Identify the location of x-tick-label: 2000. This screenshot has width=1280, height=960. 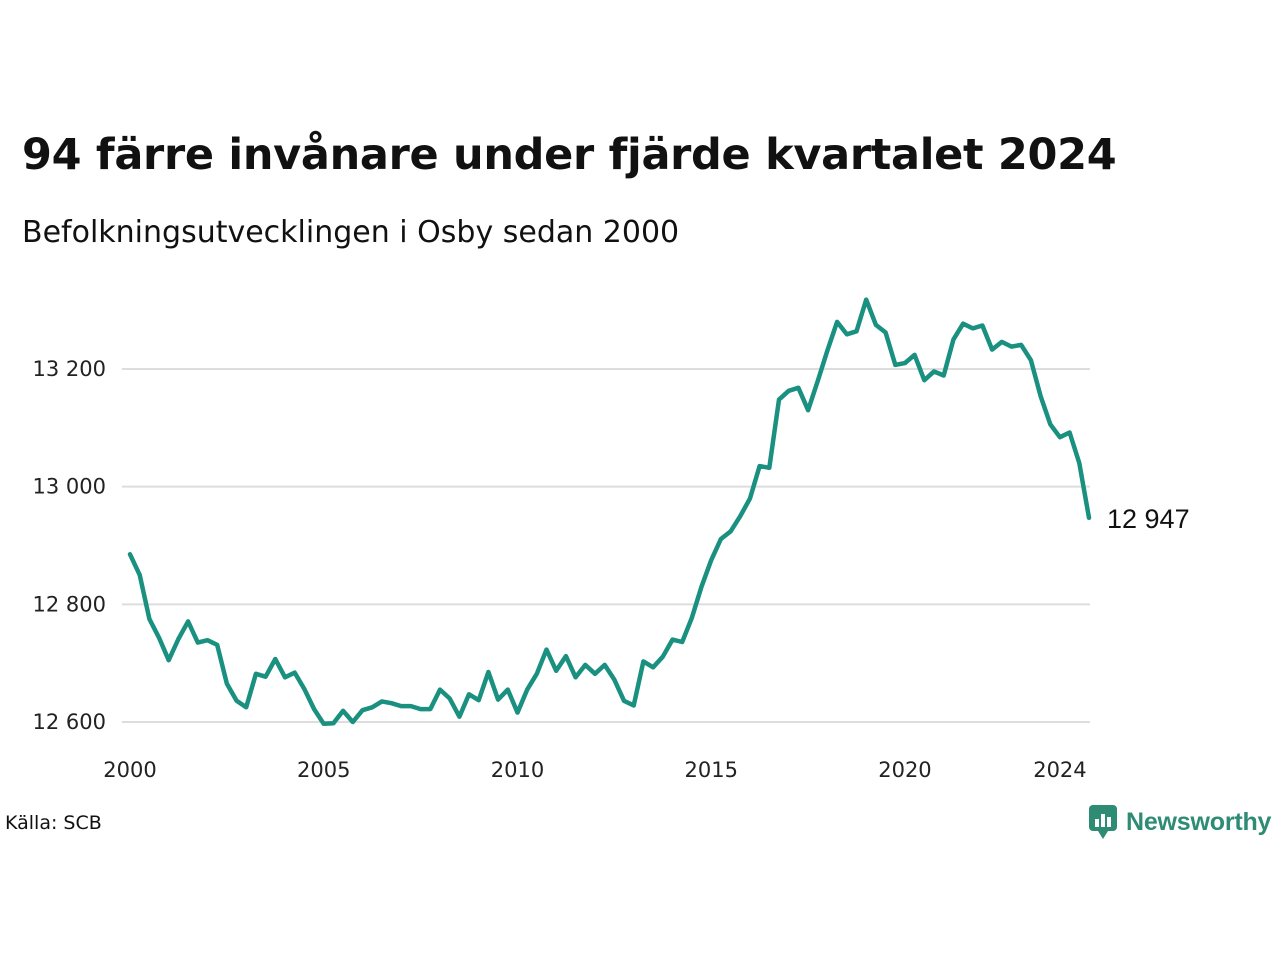
(129, 770).